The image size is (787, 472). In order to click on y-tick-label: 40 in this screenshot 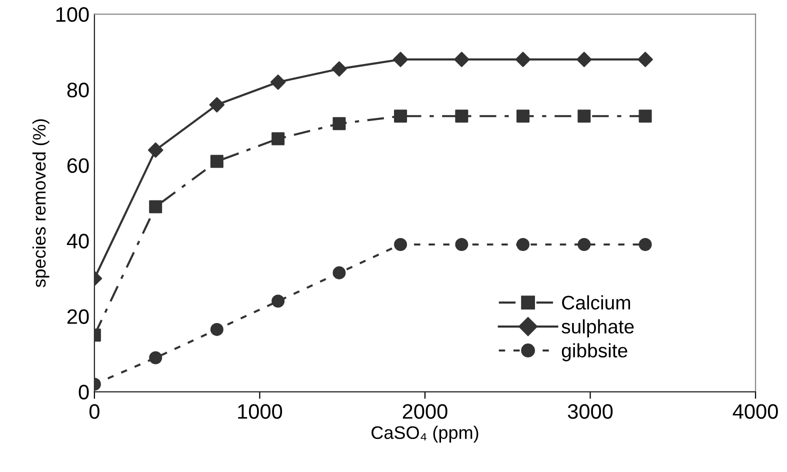, I will do `click(77, 241)`.